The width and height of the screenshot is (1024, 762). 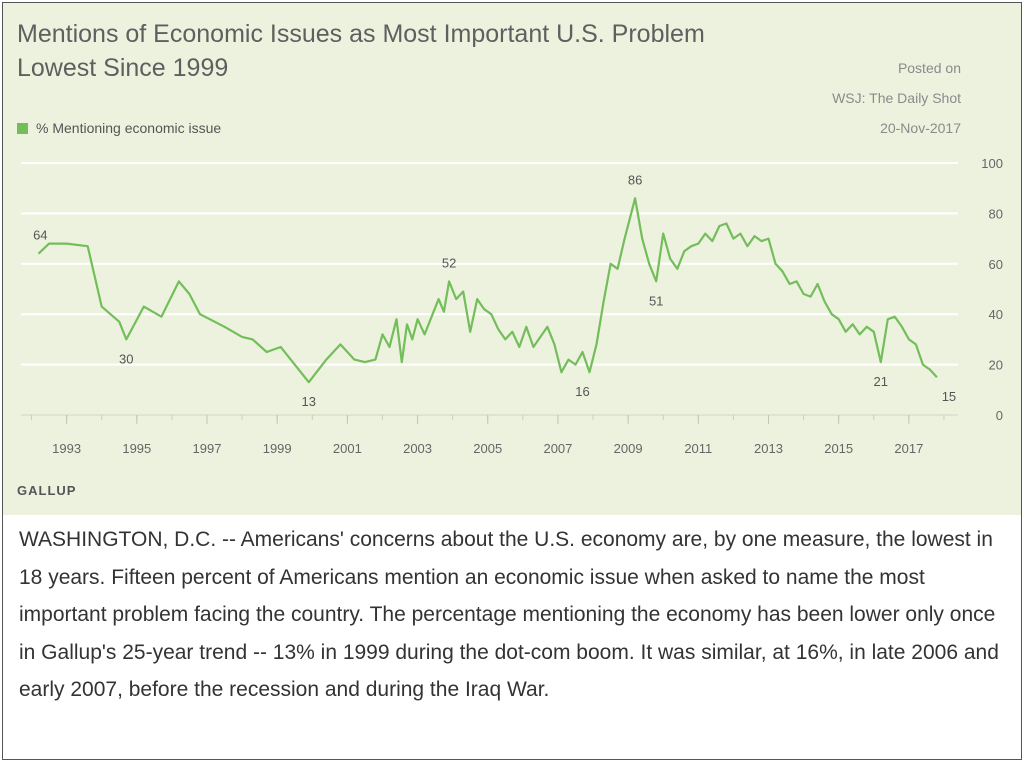 I want to click on x-tick-label: 2011, so click(x=698, y=448).